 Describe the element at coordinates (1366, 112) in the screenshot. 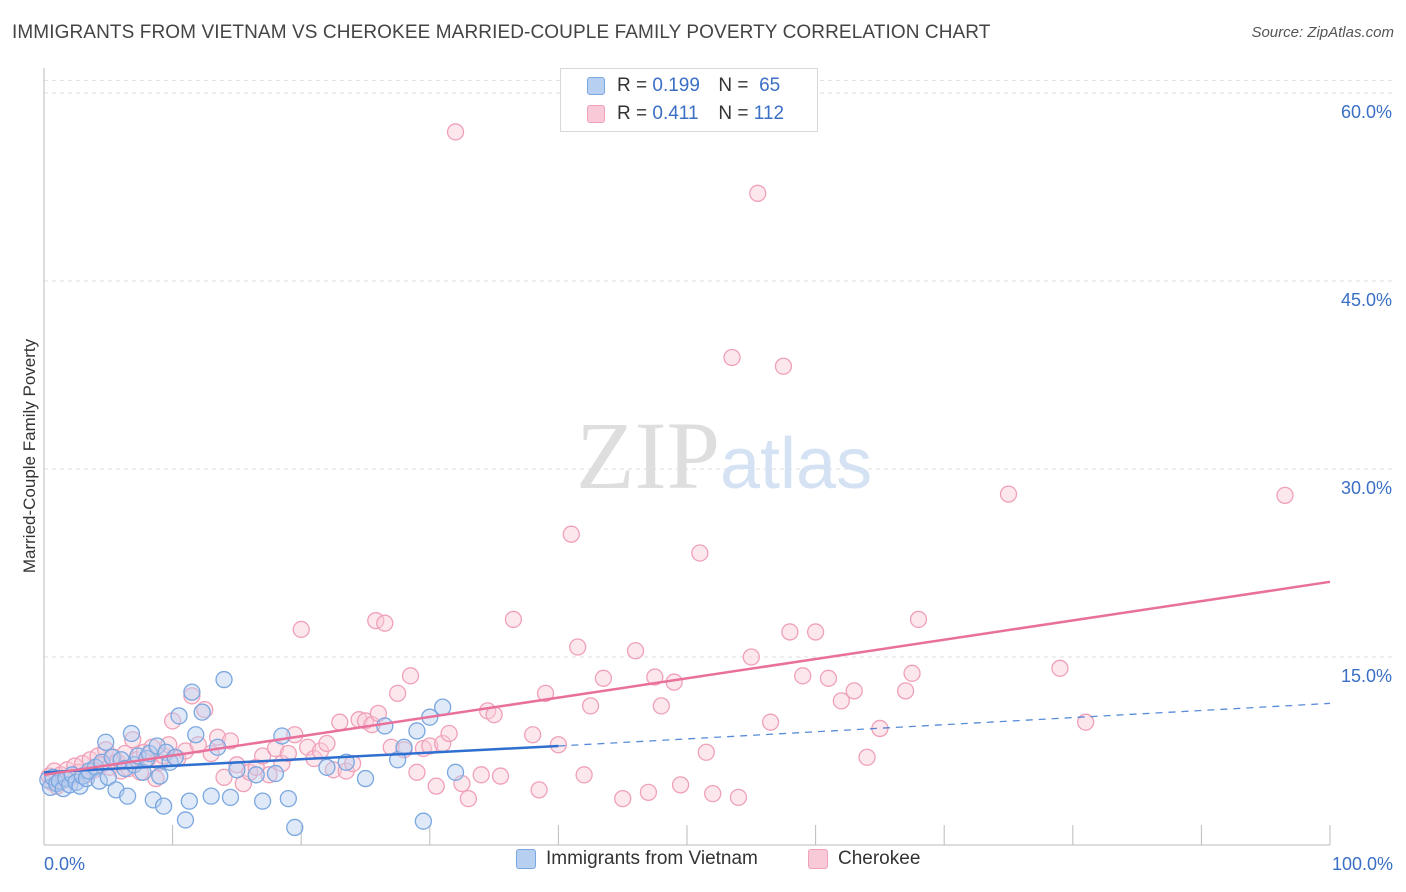

I see `y-tick-label: 60.0%` at that location.